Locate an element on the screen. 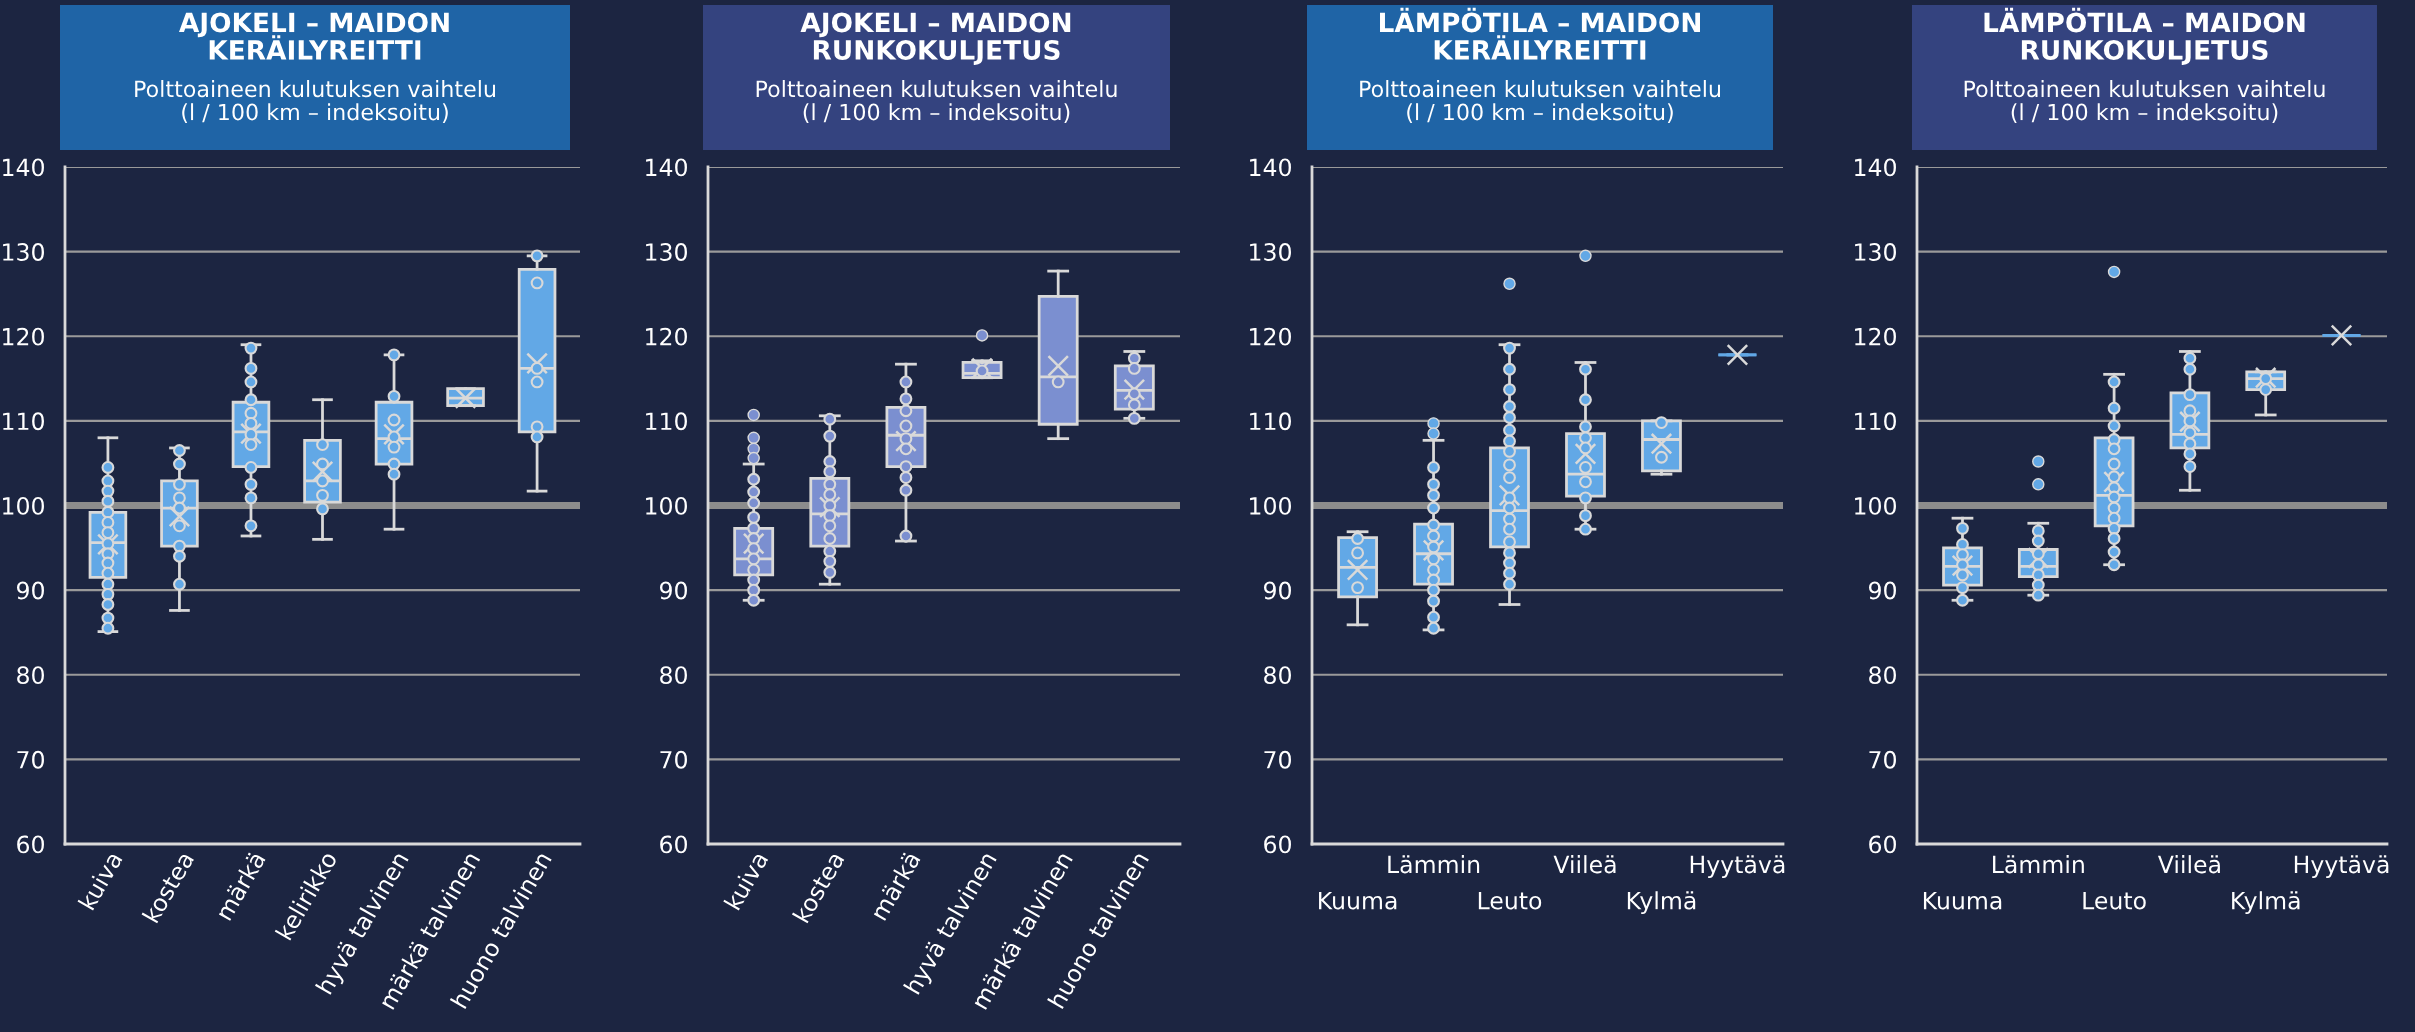  chart-title: LÄMPÖTILA – MAIDON RUNKOKULJETUS is located at coordinates (2144, 36).